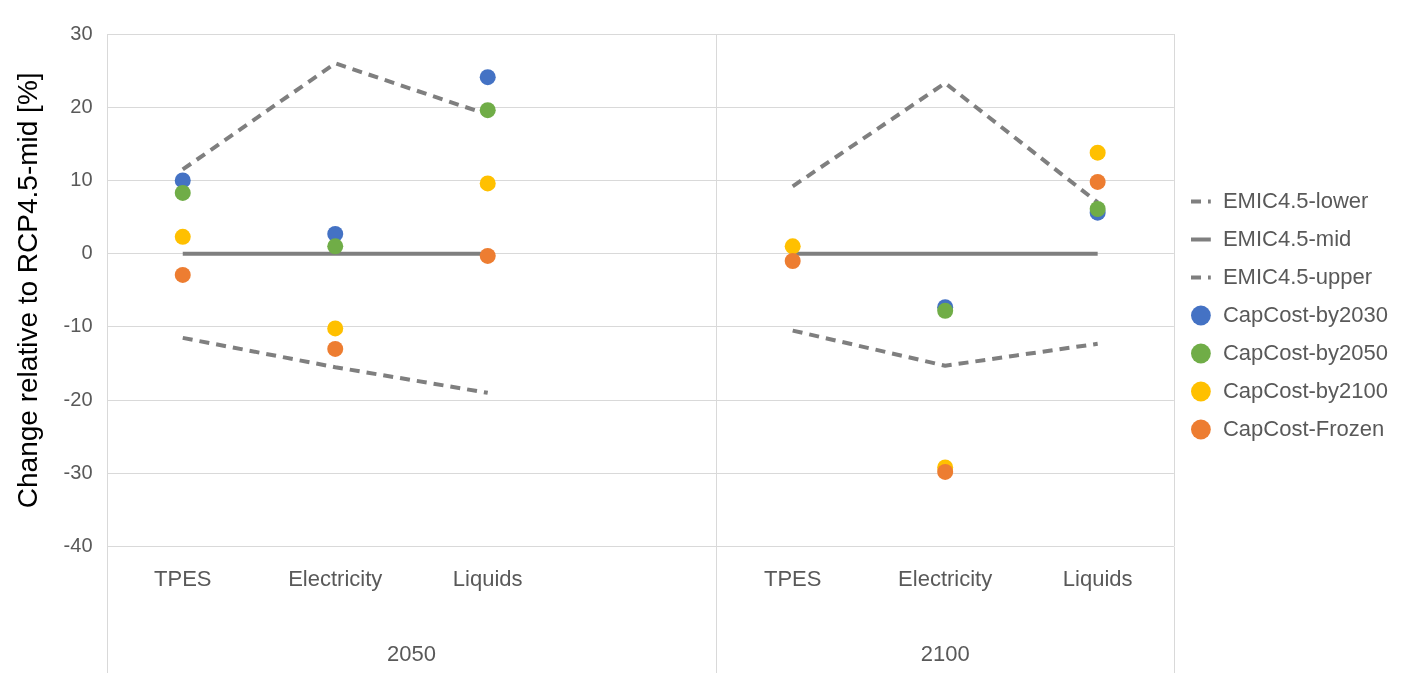 This screenshot has height=683, width=1418. What do you see at coordinates (87, 252) in the screenshot?
I see `y-tick-label: 0` at bounding box center [87, 252].